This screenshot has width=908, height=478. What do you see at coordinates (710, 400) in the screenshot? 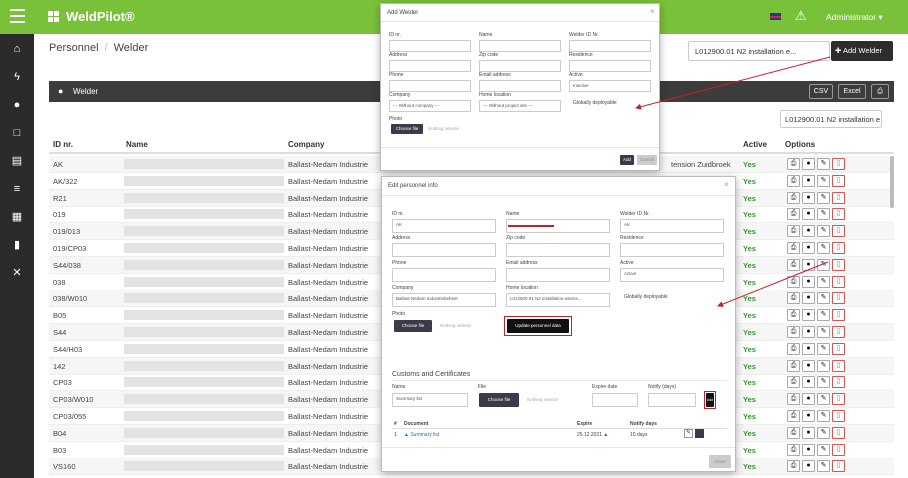
I see `cert-add-button: Add` at bounding box center [710, 400].